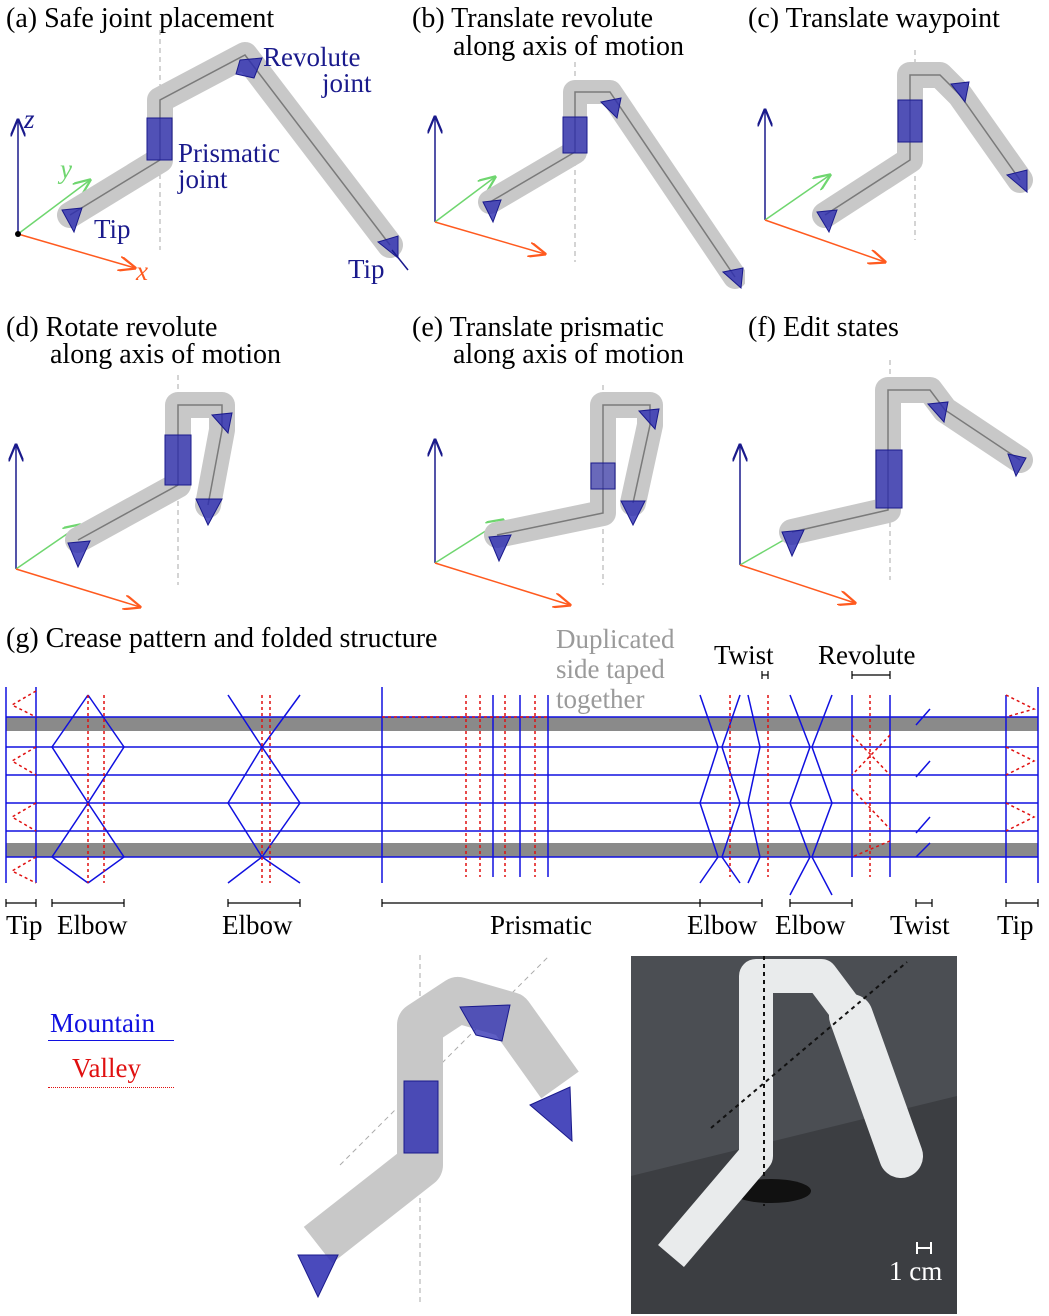 This screenshot has width=1049, height=1316. I want to click on legend-valley: Valley, so click(106, 1068).